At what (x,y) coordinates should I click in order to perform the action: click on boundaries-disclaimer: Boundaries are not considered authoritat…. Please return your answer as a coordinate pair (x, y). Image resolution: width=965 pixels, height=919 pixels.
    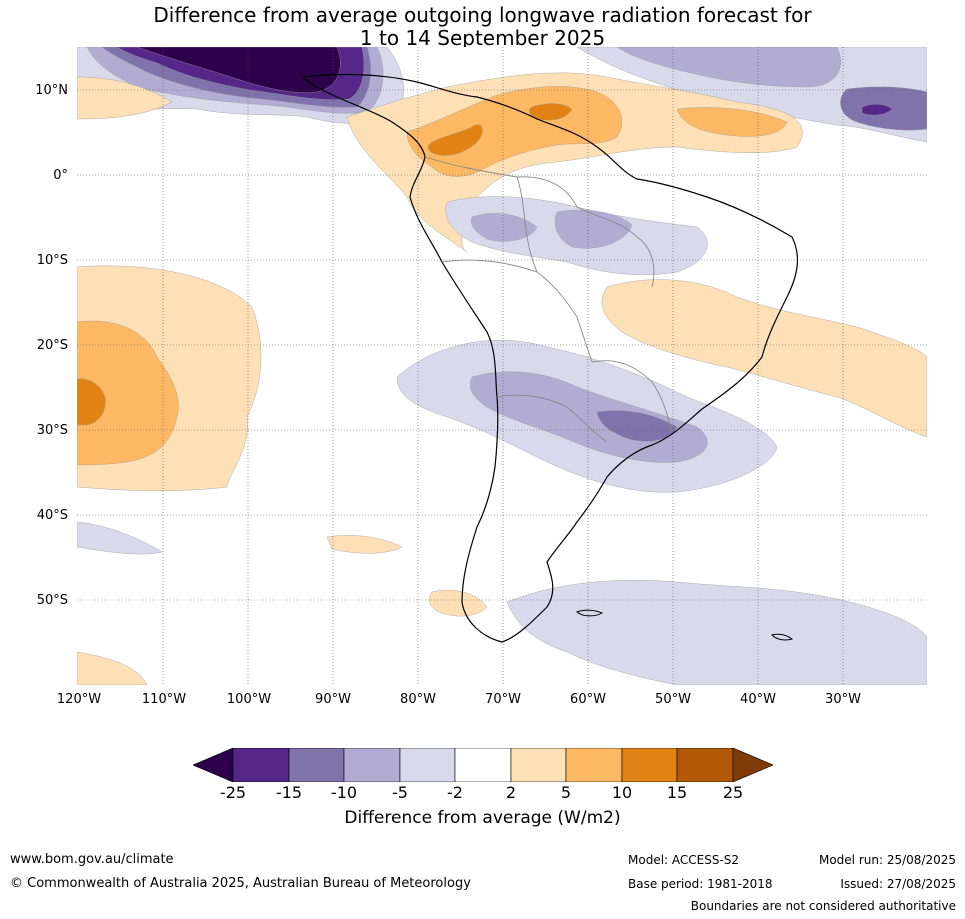
    Looking at the image, I should click on (823, 906).